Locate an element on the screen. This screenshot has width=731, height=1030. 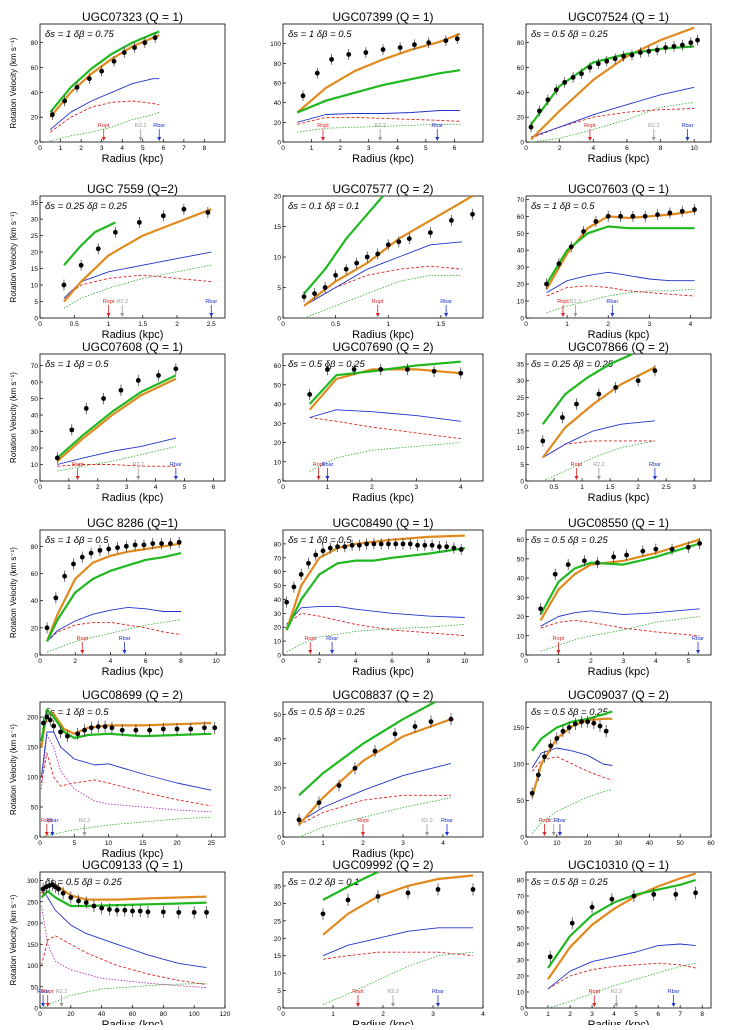
radius-marker-label: Rbar is located at coordinates (125, 639).